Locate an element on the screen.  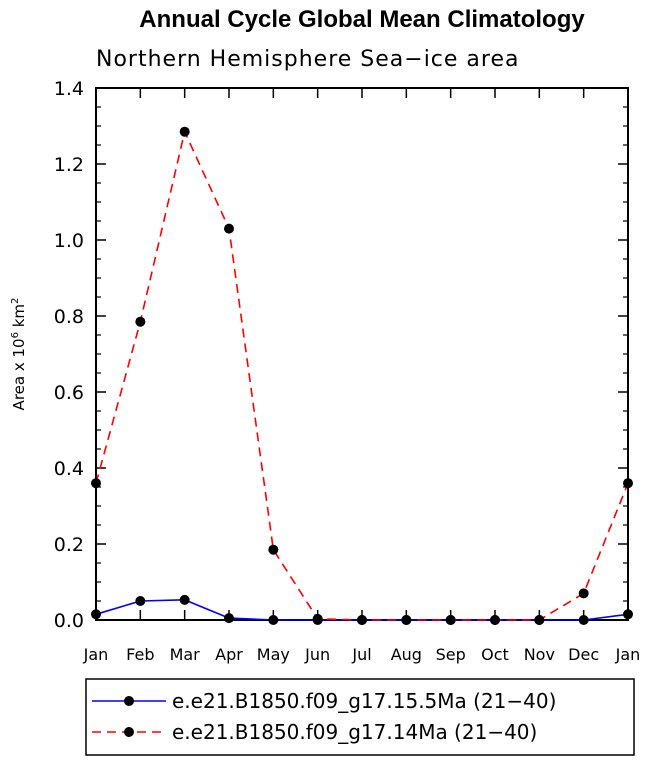
y-tick-label: 0.0 is located at coordinates (69, 621).